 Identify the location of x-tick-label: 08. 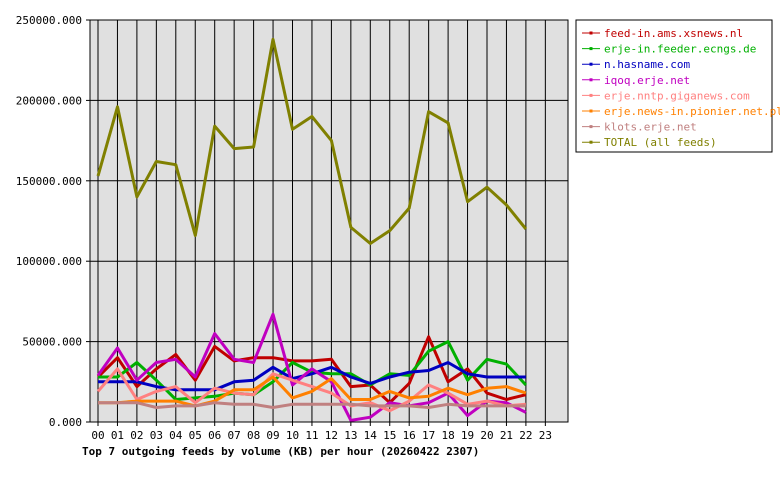
(253, 435).